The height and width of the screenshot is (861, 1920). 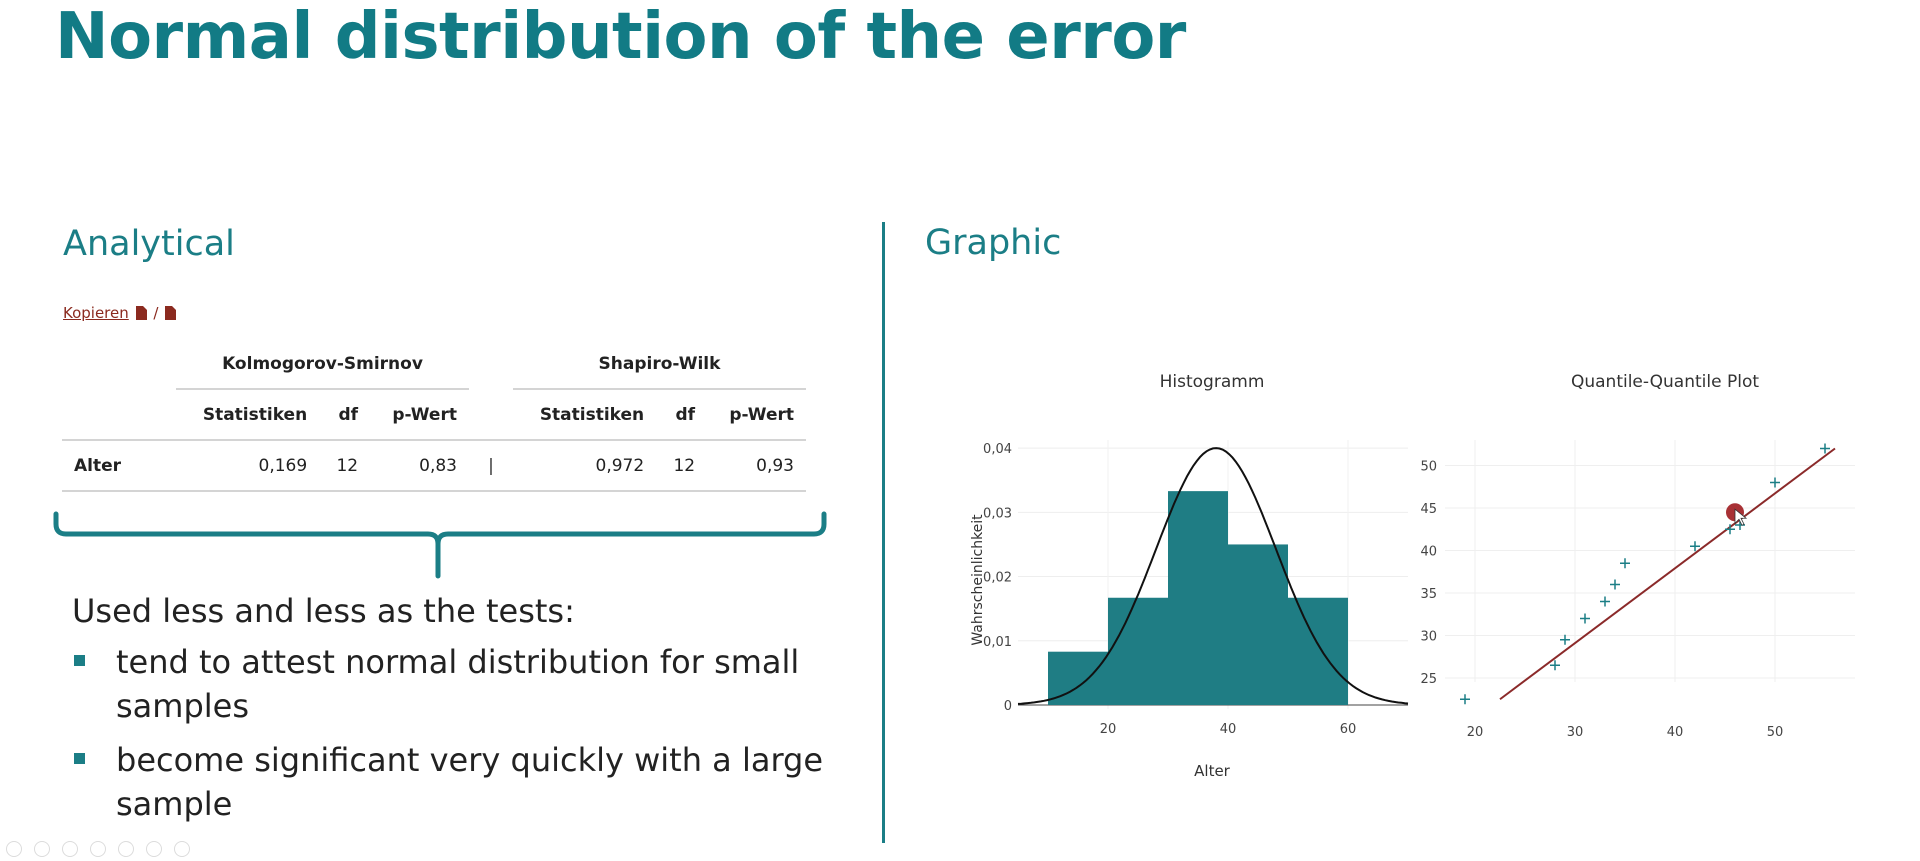 What do you see at coordinates (997, 449) in the screenshot?
I see `y-tick-label: 0,04` at bounding box center [997, 449].